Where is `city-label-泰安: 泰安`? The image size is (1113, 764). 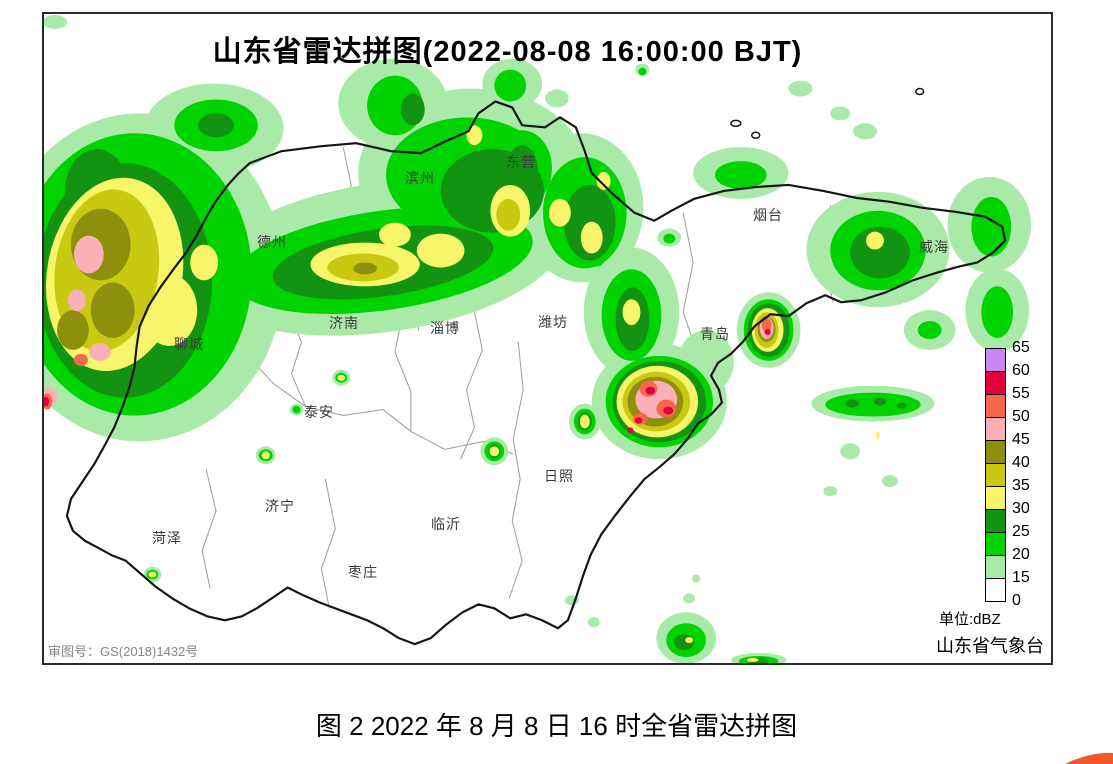 city-label-泰安: 泰安 is located at coordinates (319, 412).